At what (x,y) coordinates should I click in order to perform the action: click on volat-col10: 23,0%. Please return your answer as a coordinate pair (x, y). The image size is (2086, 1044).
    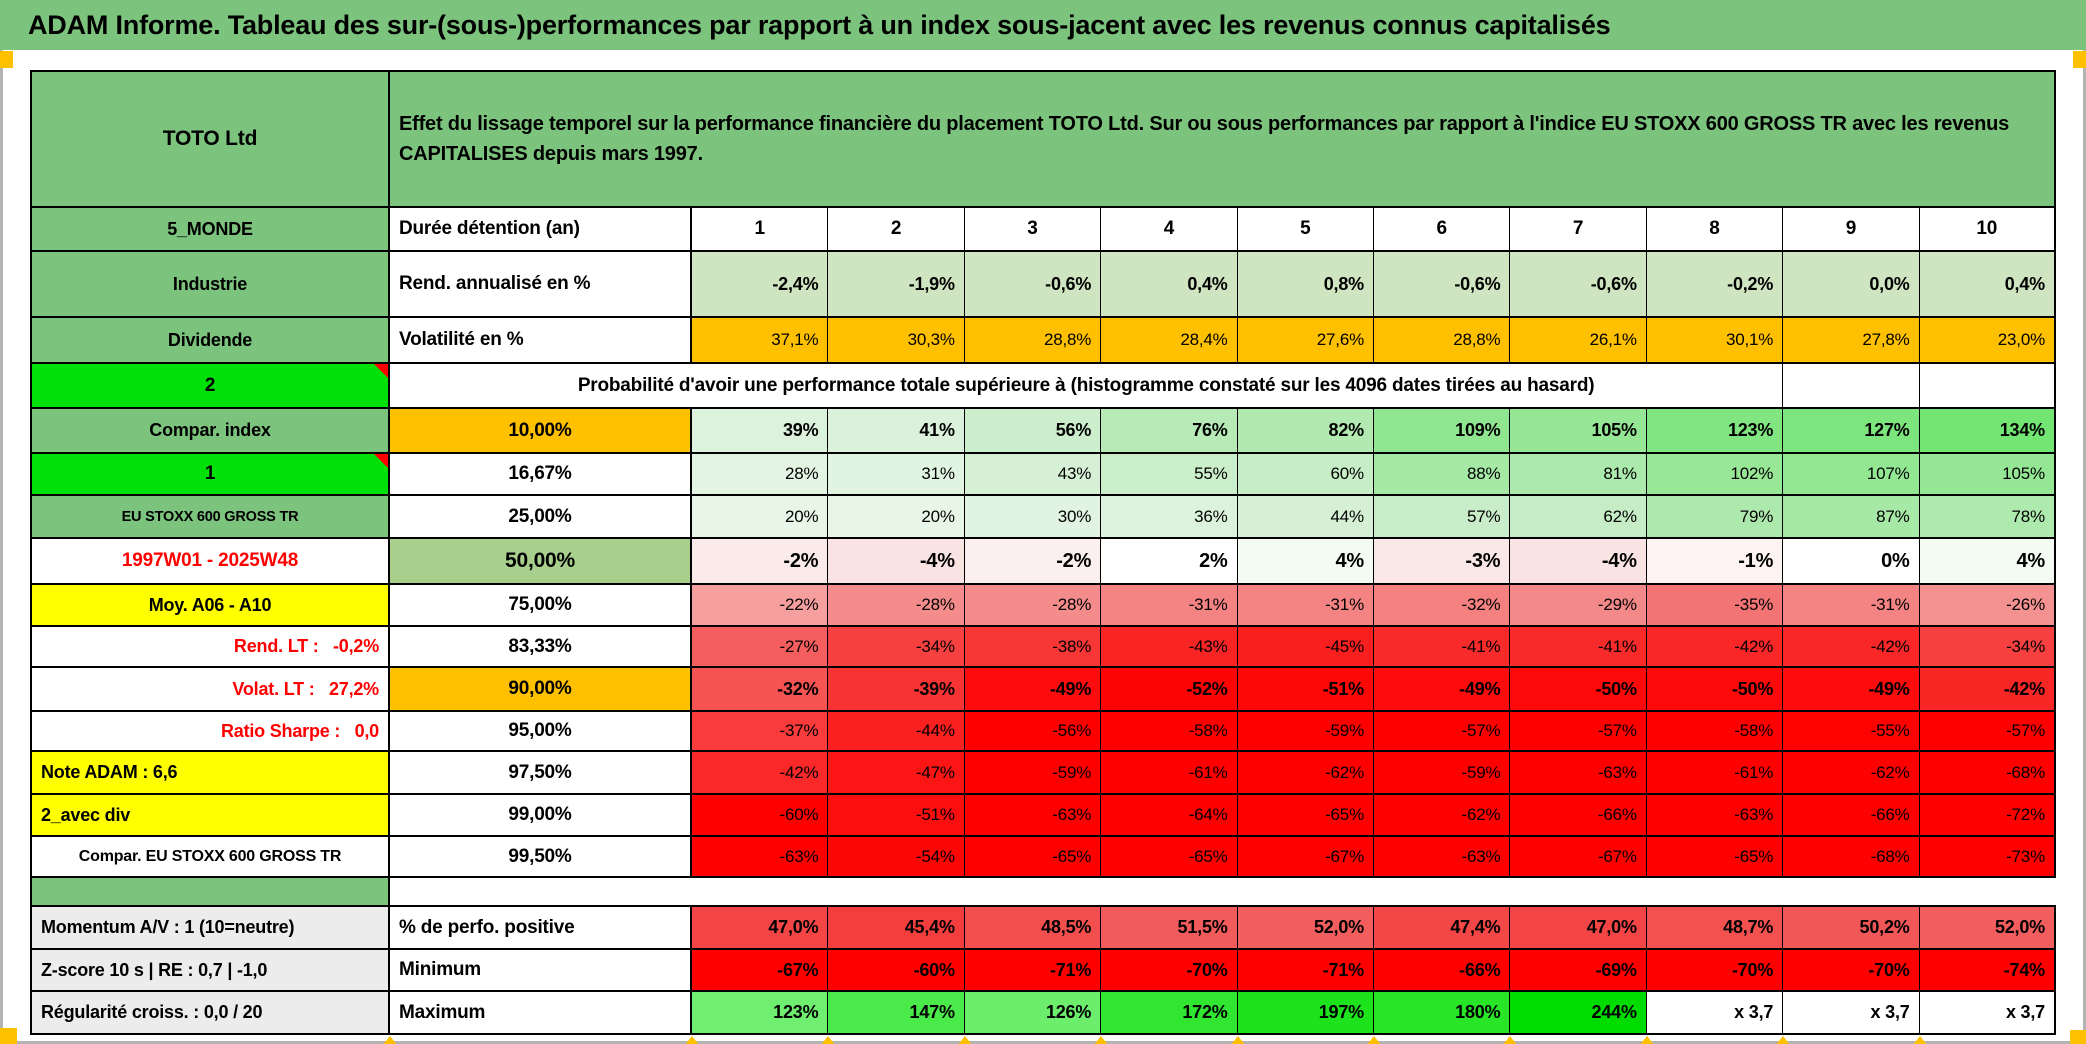
    Looking at the image, I should click on (1987, 341).